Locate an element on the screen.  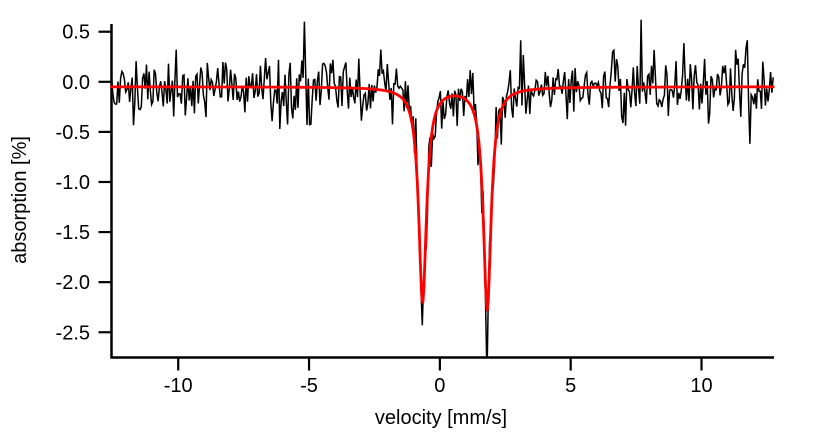
y-tick-label: -1.5 is located at coordinates (73, 233).